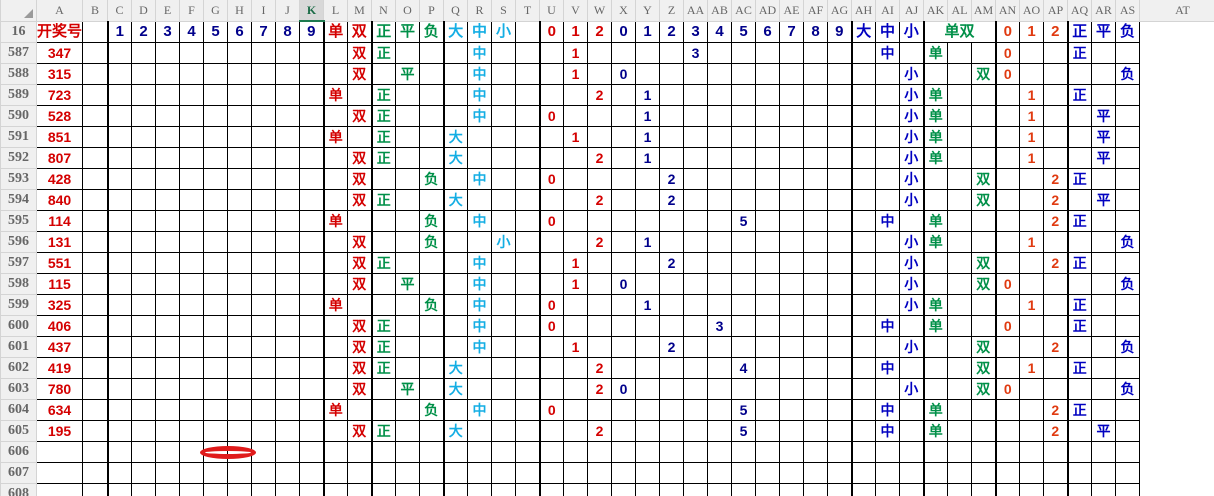 This screenshot has height=496, width=1214. I want to click on table-row: 596 131 双负小 2 1 小单 1 负, so click(607, 242).